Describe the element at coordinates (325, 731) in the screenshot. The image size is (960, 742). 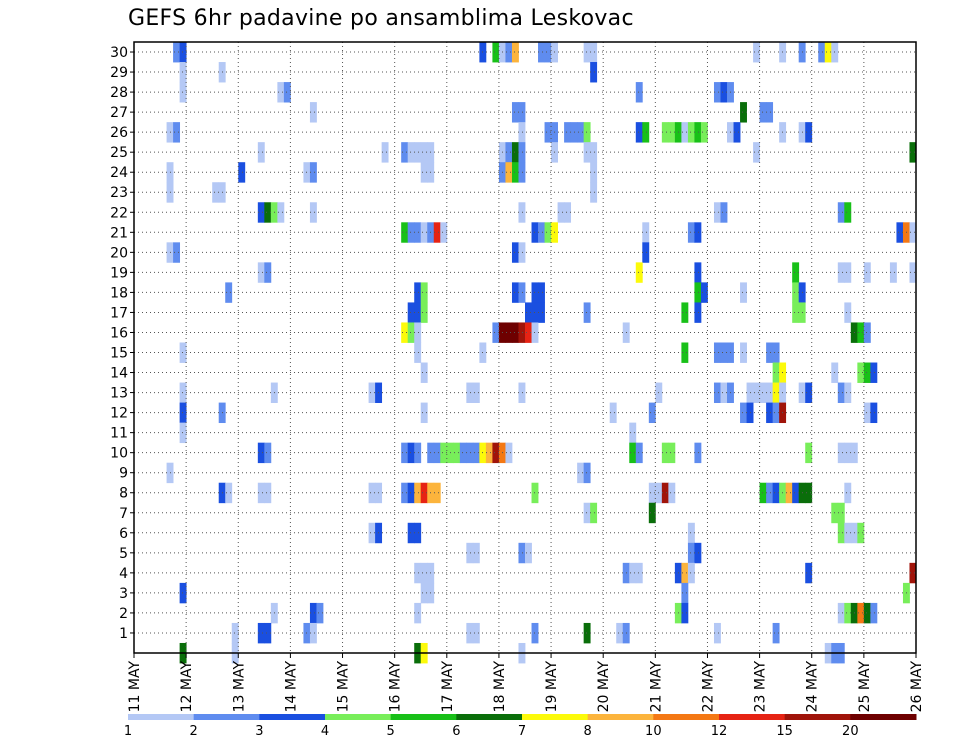
I see `colorbar-label: 4` at that location.